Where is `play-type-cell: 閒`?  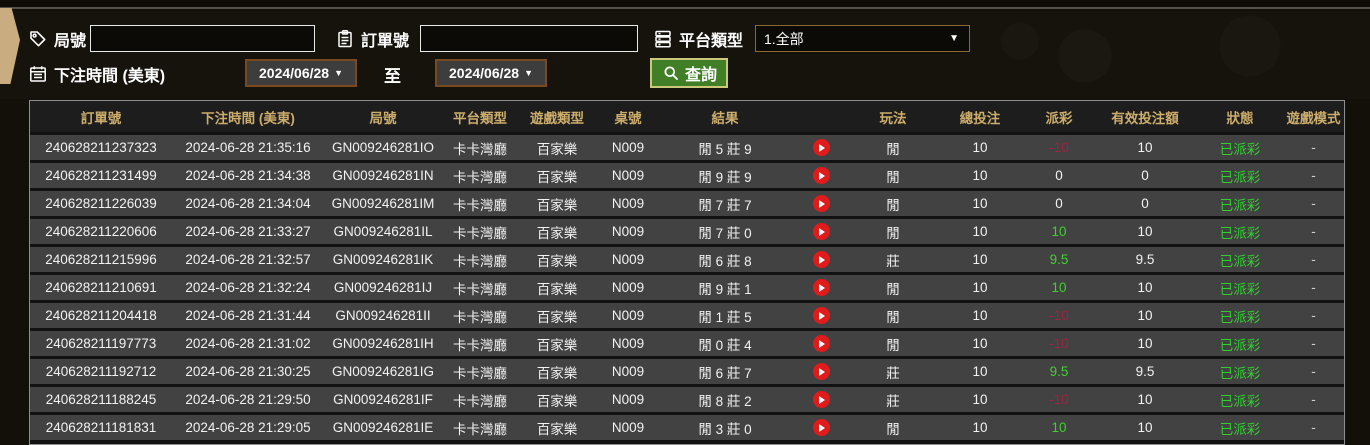 play-type-cell: 閒 is located at coordinates (893, 343).